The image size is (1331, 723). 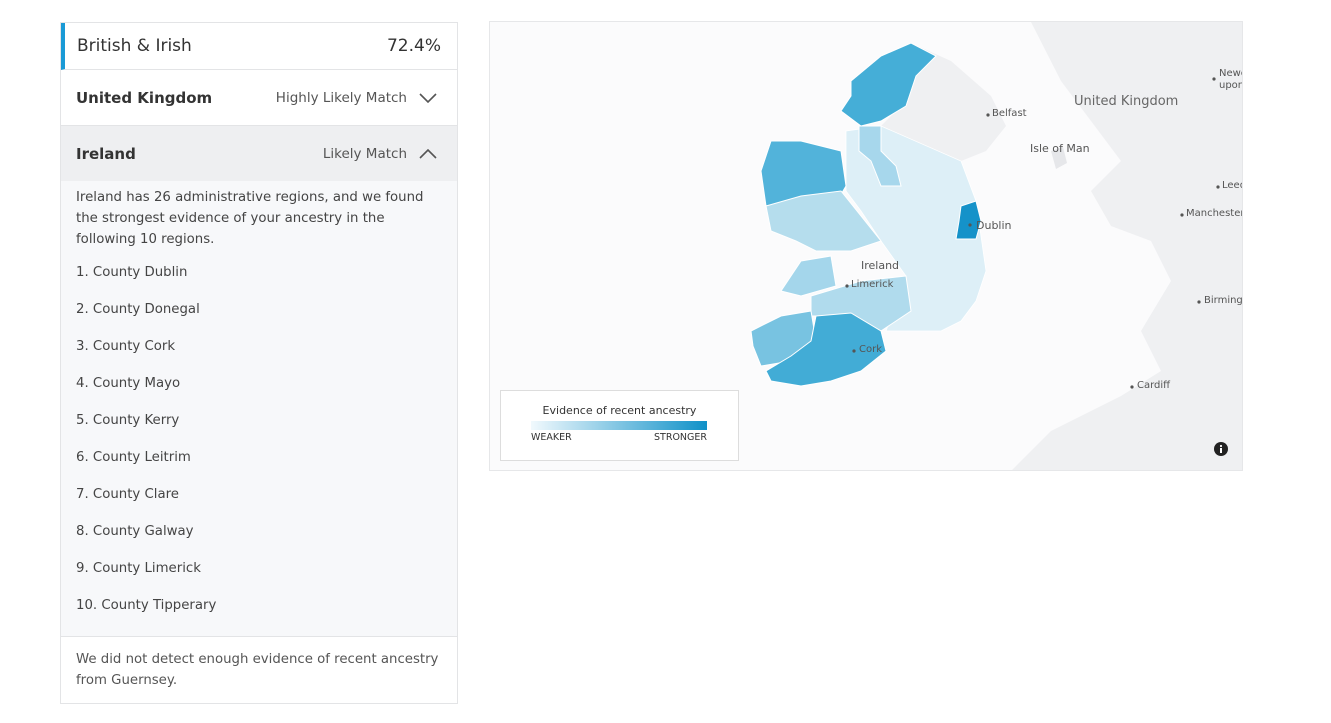 I want to click on map-label: Cardiff, so click(x=1154, y=385).